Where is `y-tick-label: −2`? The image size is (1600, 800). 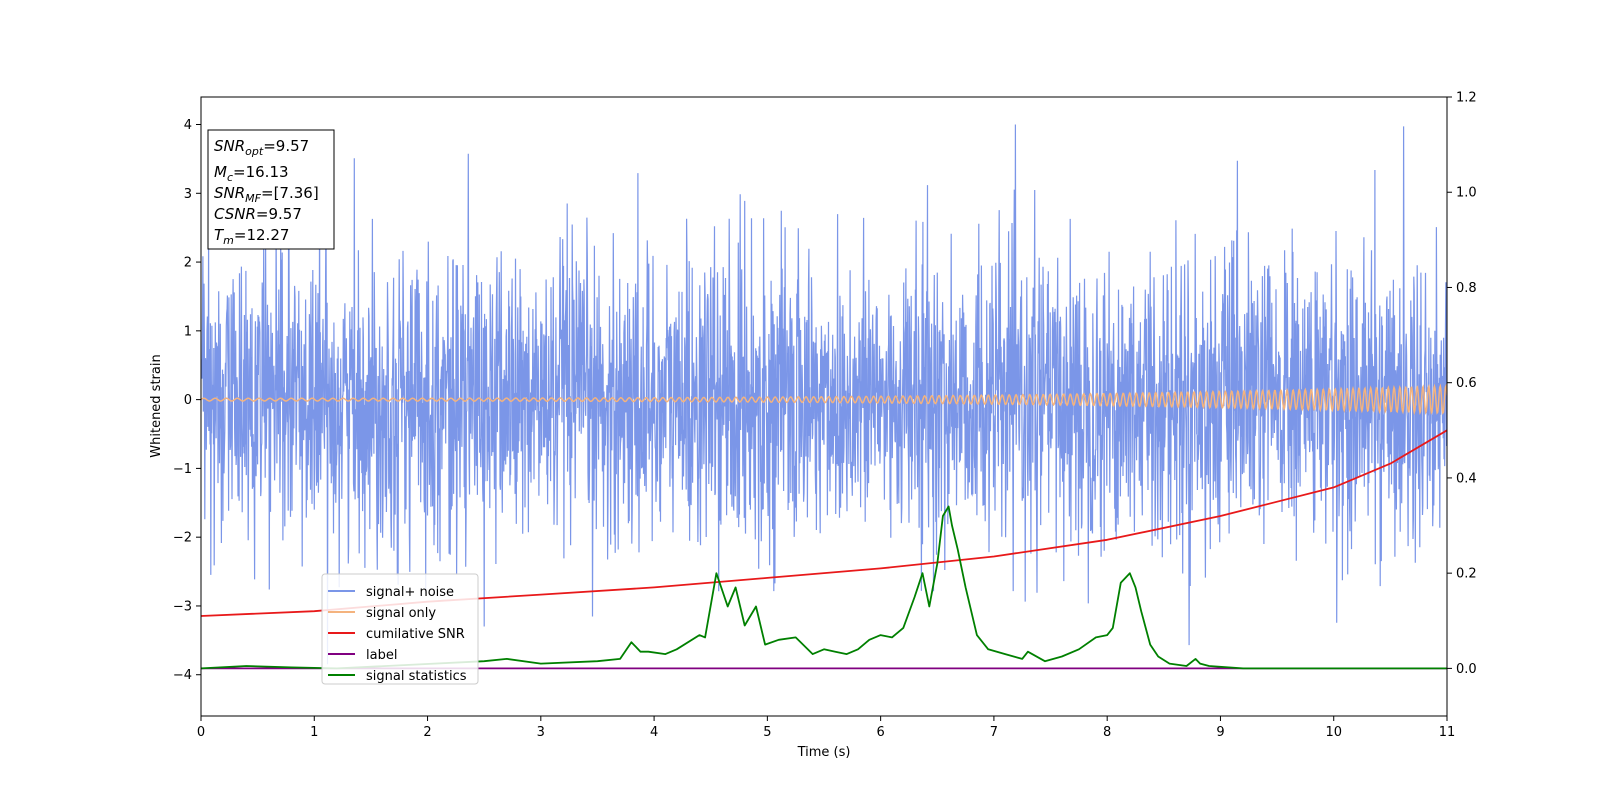 y-tick-label: −2 is located at coordinates (182, 538).